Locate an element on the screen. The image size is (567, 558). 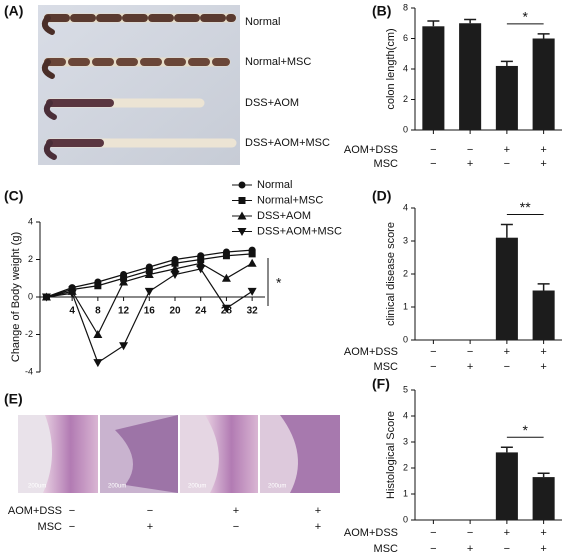
x-tick-label: 32 is located at coordinates (253, 311).